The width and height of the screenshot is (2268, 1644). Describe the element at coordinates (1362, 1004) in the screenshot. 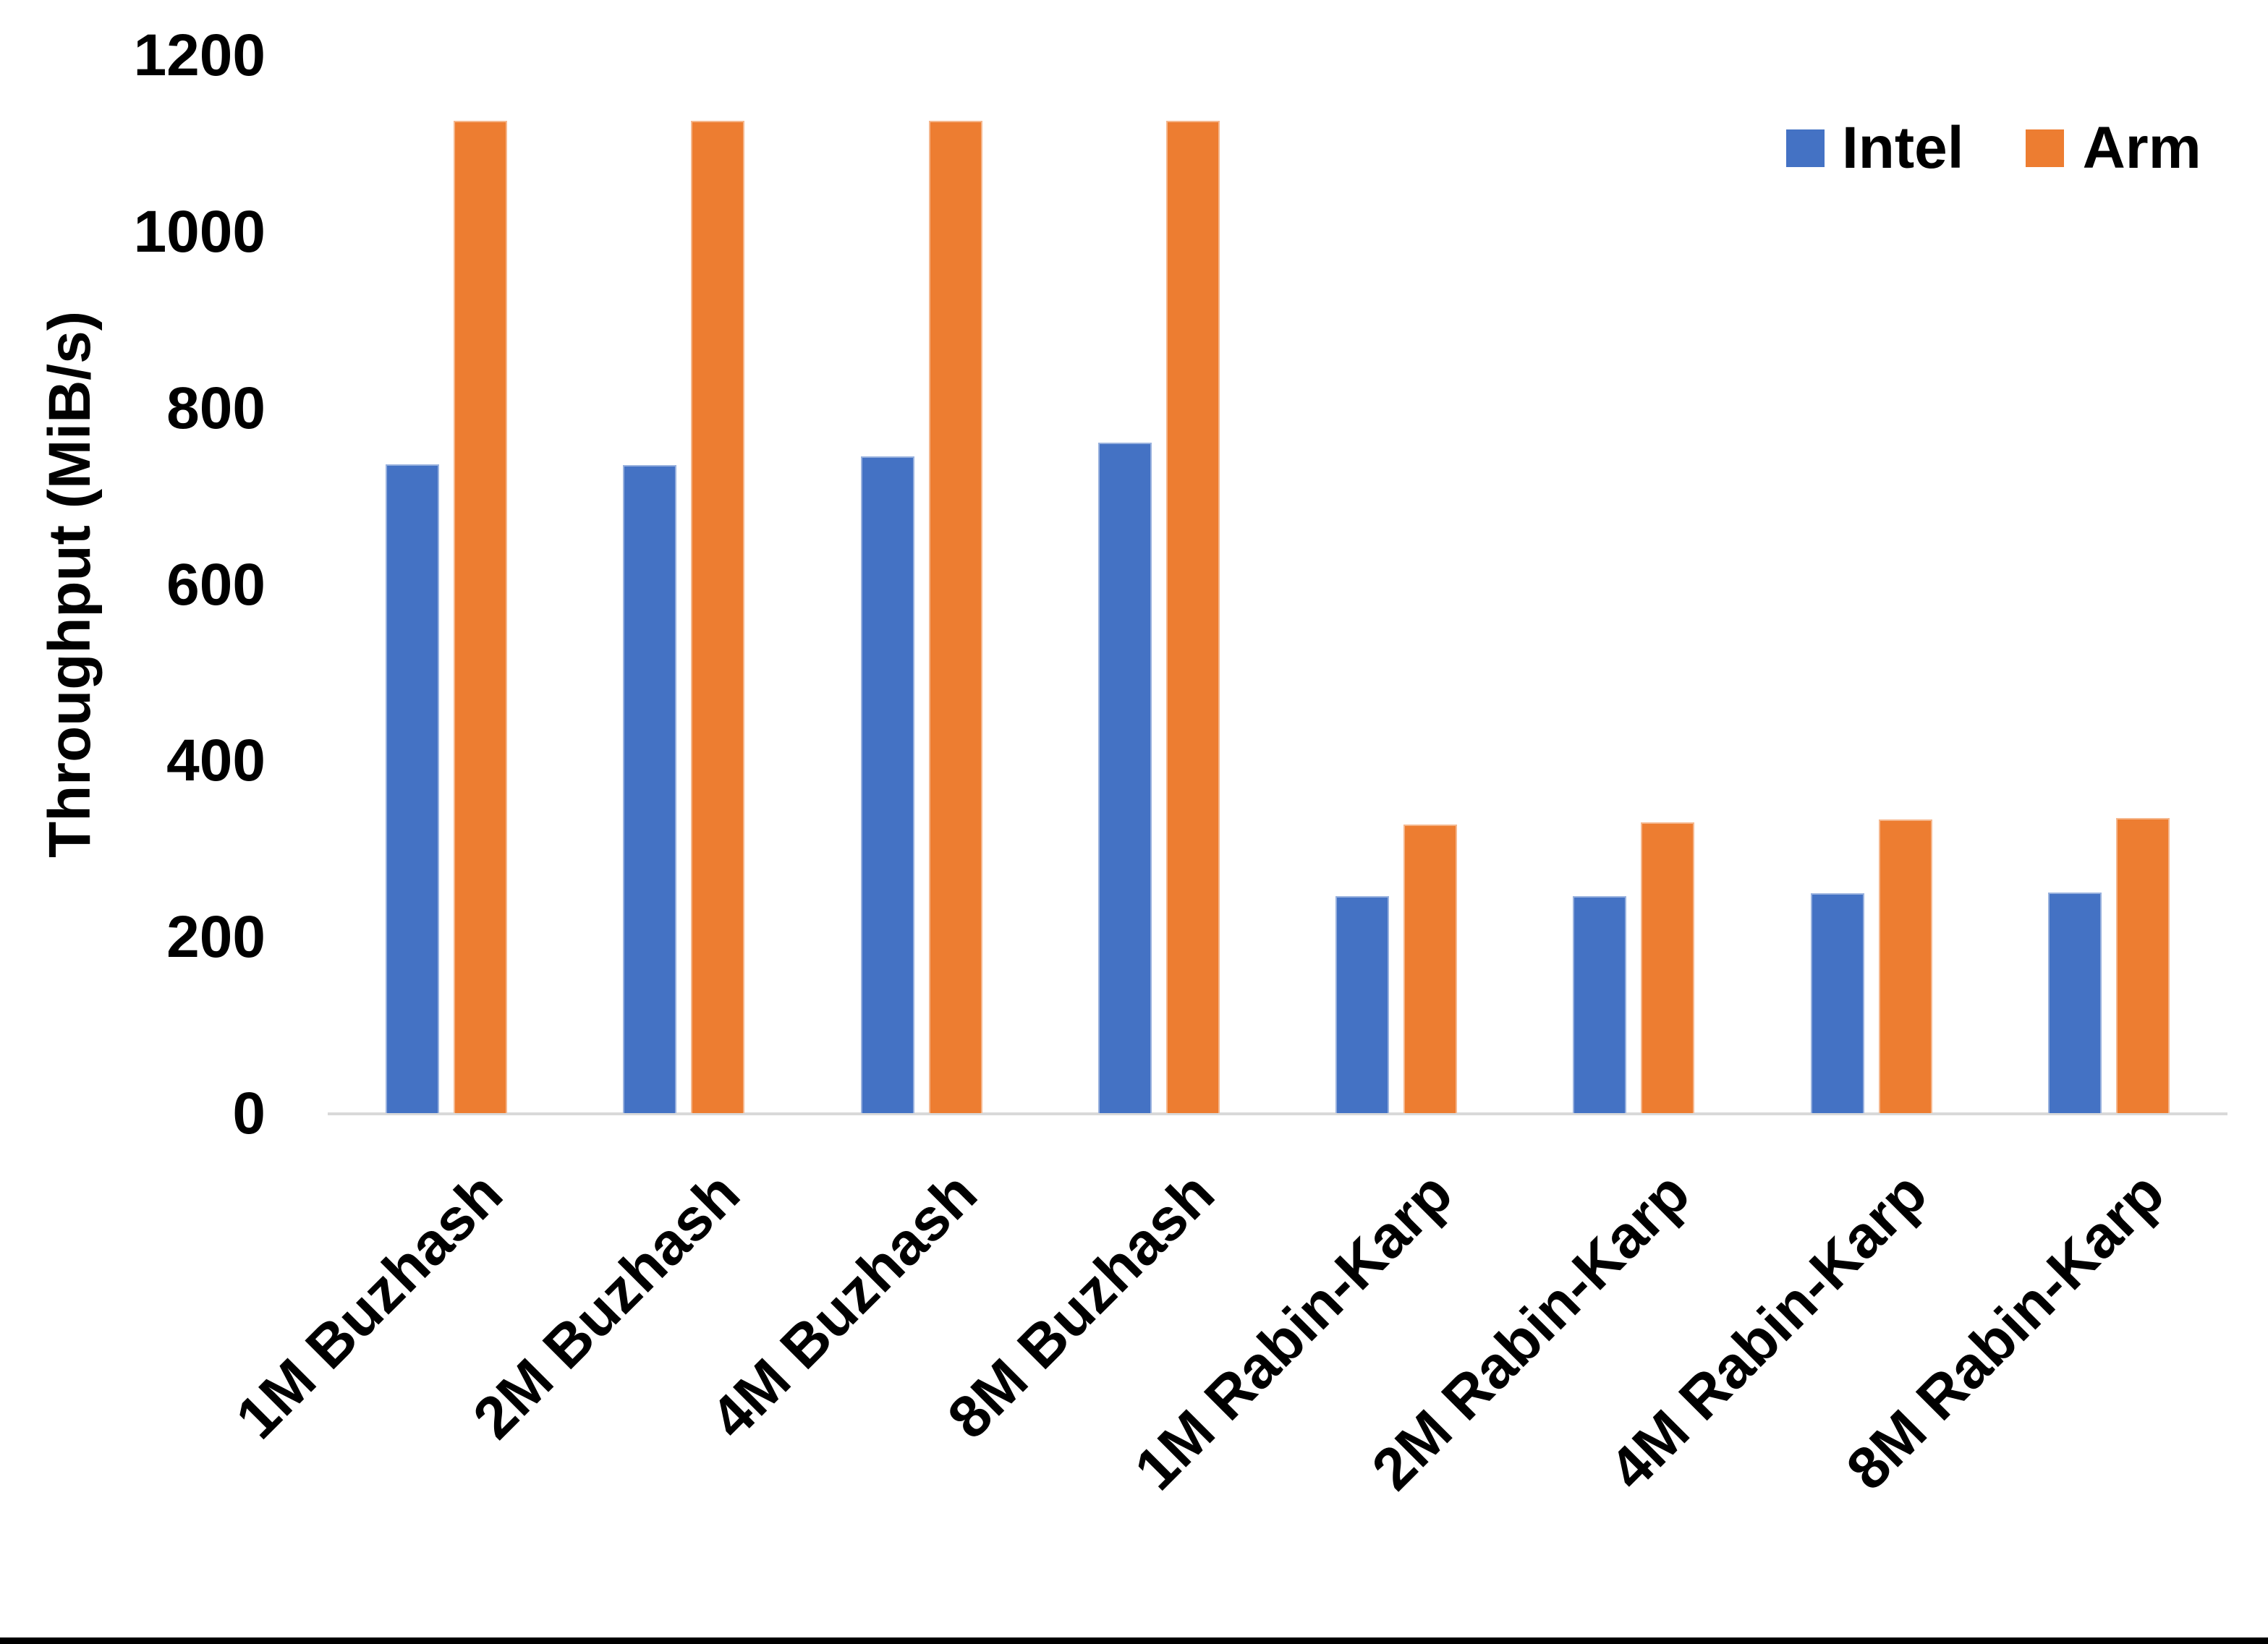

I see `bar-intel-1m-rabin-karp` at that location.